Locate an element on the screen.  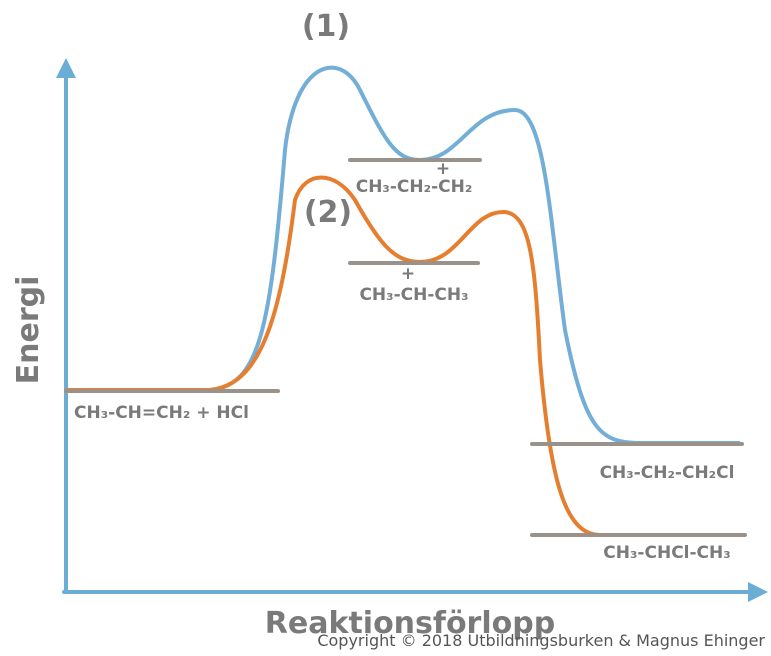
y-axis-label: Energi is located at coordinates (28, 330).